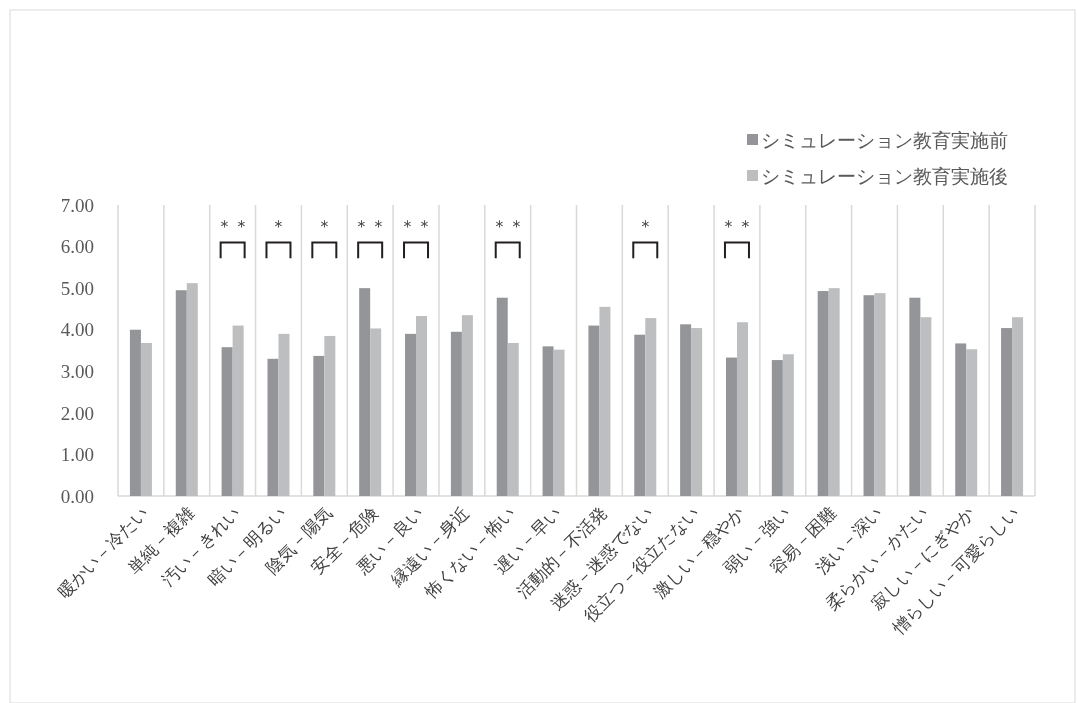 The width and height of the screenshot is (1077, 703). Describe the element at coordinates (884, 140) in the screenshot. I see `legend-label: シミュレーション教育実施前` at that location.